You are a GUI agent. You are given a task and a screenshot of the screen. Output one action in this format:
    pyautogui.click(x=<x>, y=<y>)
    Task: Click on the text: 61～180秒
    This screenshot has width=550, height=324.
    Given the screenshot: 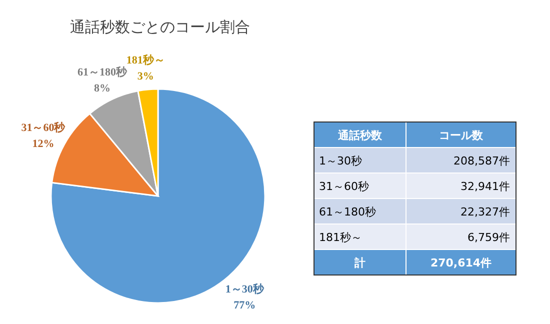 What is the action you would take?
    pyautogui.click(x=347, y=211)
    